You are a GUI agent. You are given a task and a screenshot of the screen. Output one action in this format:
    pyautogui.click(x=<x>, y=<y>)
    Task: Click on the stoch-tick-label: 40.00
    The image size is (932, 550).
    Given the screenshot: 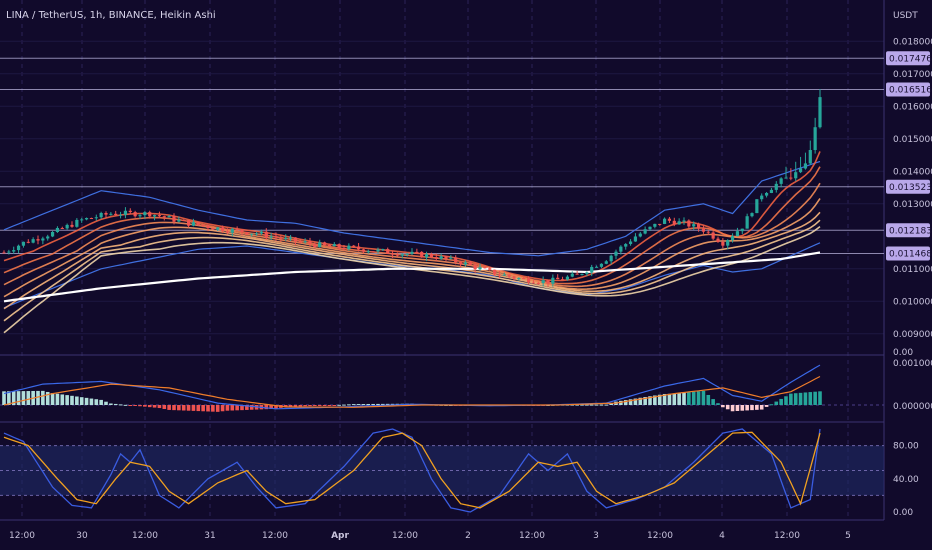 What is the action you would take?
    pyautogui.click(x=906, y=480)
    